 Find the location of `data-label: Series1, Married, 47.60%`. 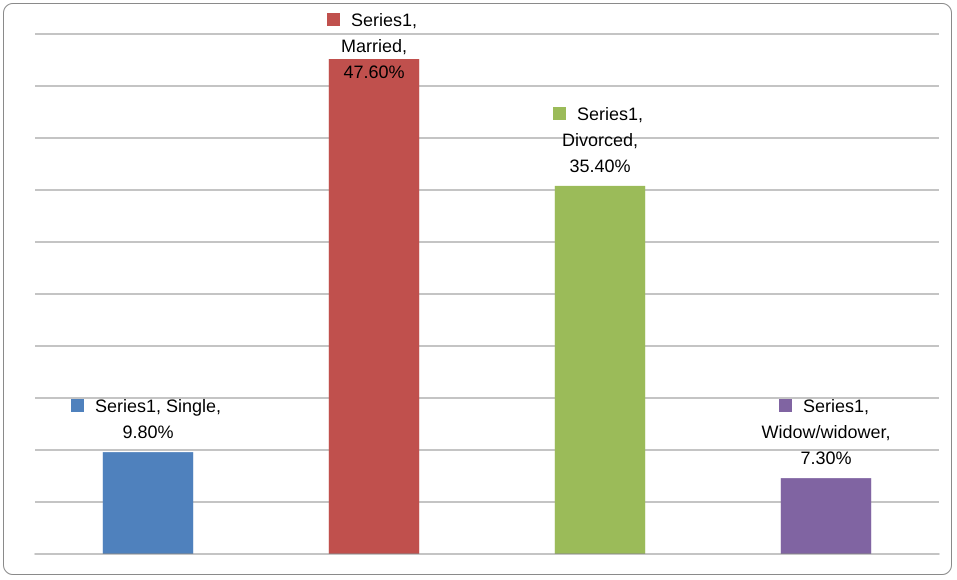

data-label: Series1, Married, 47.60% is located at coordinates (379, 46).